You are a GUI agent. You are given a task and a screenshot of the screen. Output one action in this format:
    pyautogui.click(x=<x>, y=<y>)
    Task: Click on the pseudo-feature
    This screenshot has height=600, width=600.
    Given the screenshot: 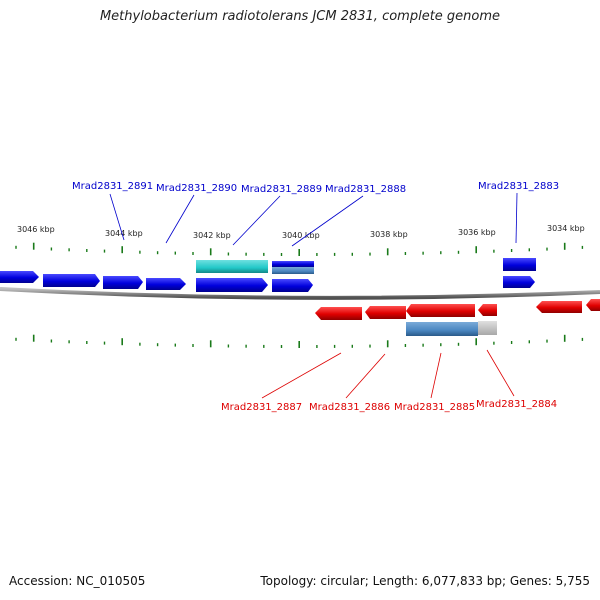 What is the action you would take?
    pyautogui.click(x=487, y=328)
    